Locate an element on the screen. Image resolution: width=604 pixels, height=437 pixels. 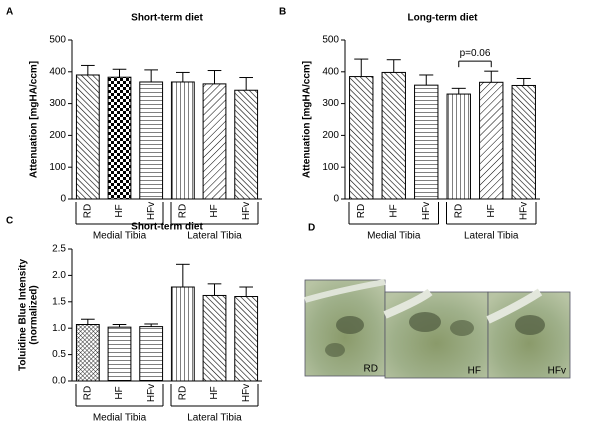
y-tick-label: 1.5 is located at coordinates (59, 301).